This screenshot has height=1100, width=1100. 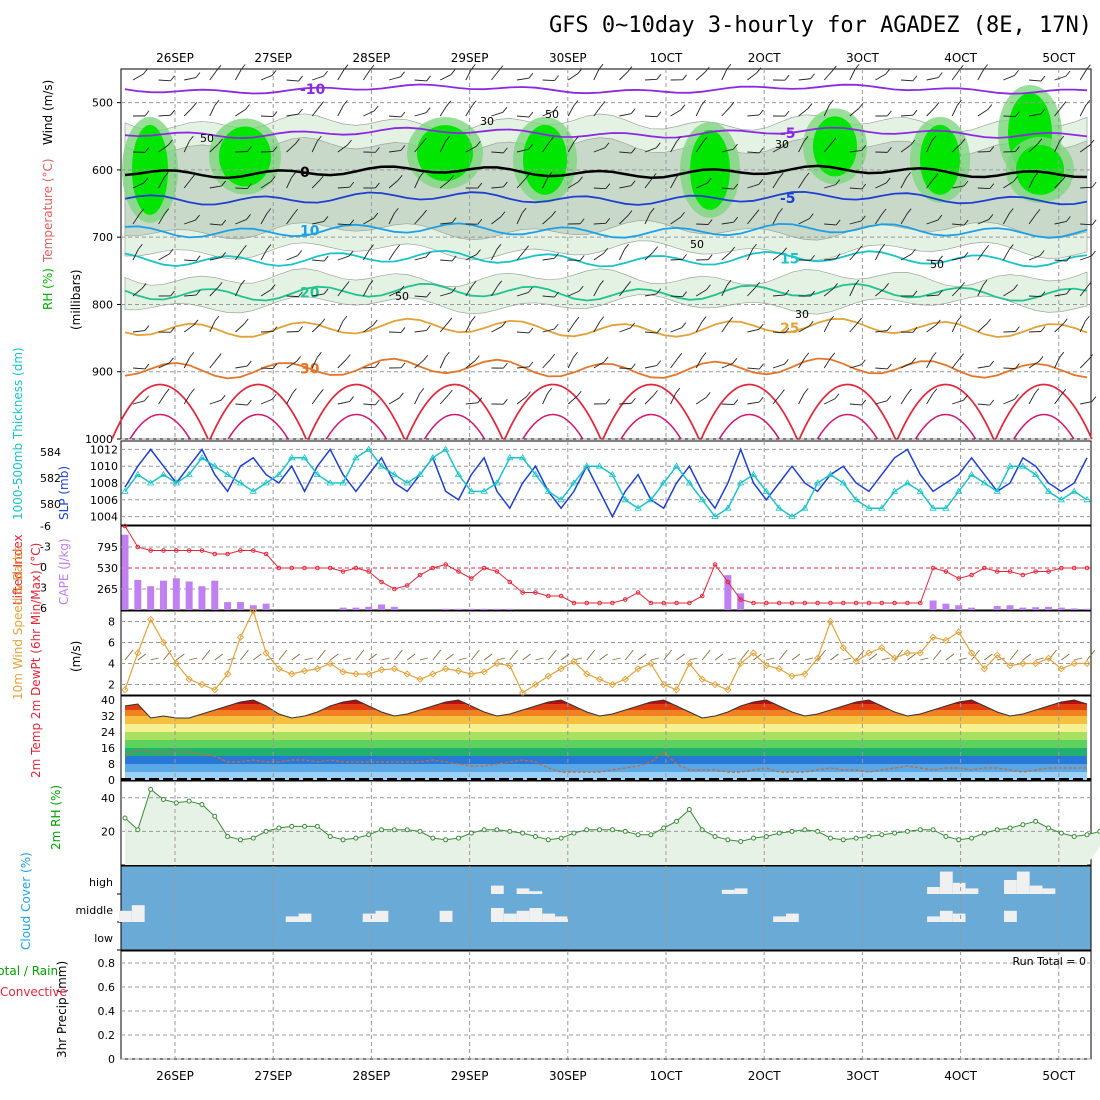 I want to click on wind-label: 10m Wind Speed & Barbs, so click(x=18, y=623).